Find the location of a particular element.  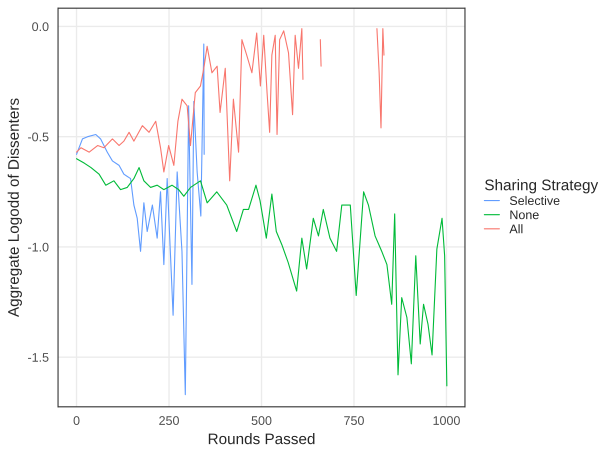

legend-label: Selective is located at coordinates (535, 201).